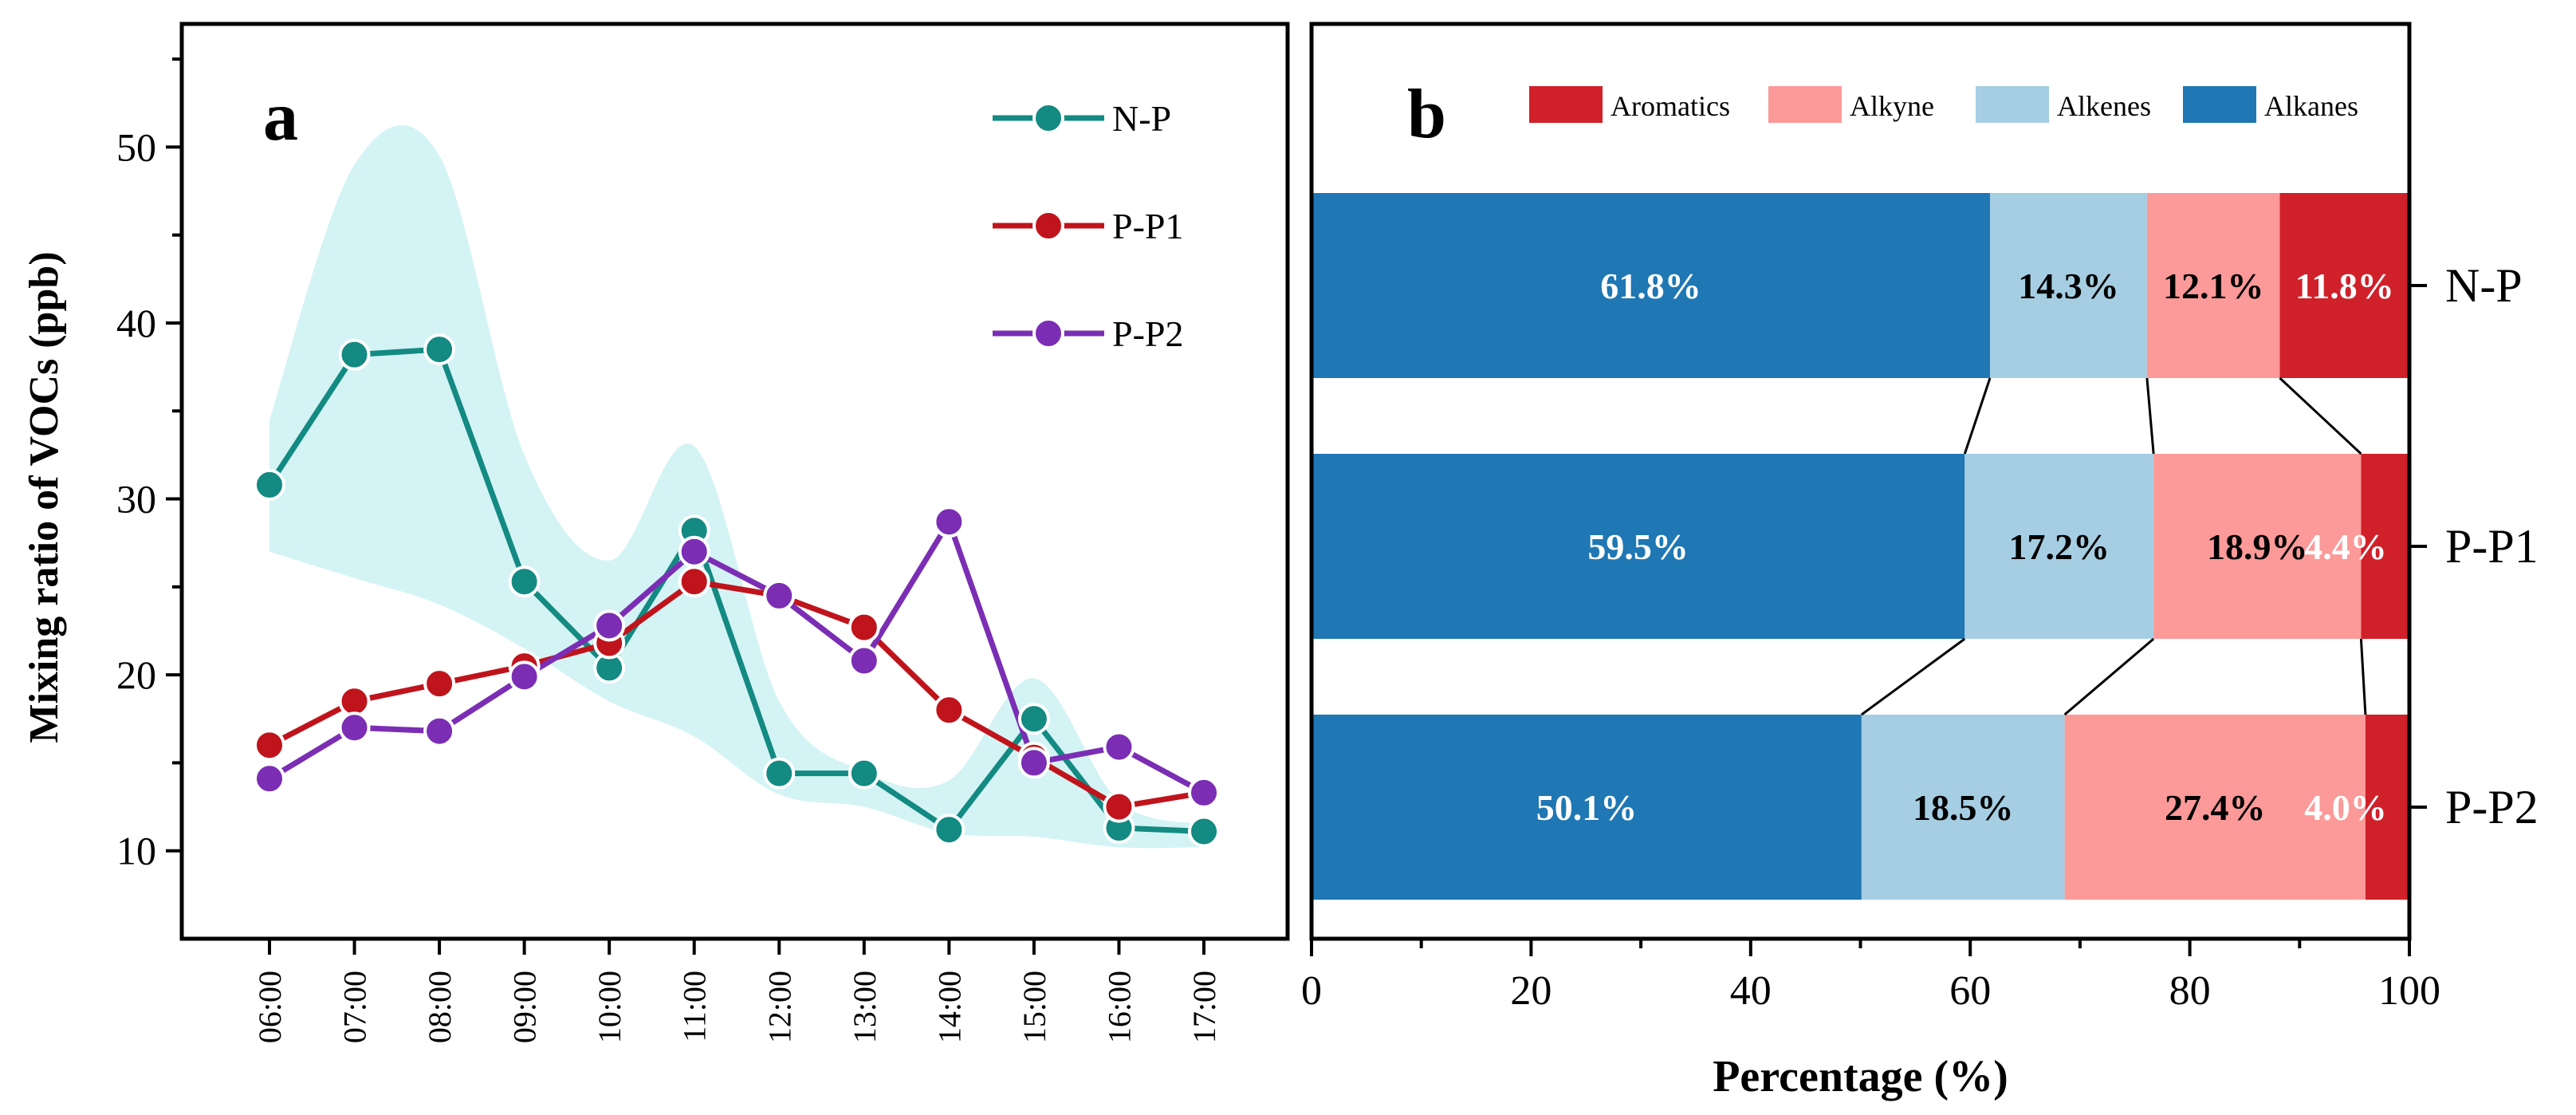 The width and height of the screenshot is (2576, 1115). Describe the element at coordinates (1861, 1076) in the screenshot. I see `x-axis-label: Percentage (%)` at that location.